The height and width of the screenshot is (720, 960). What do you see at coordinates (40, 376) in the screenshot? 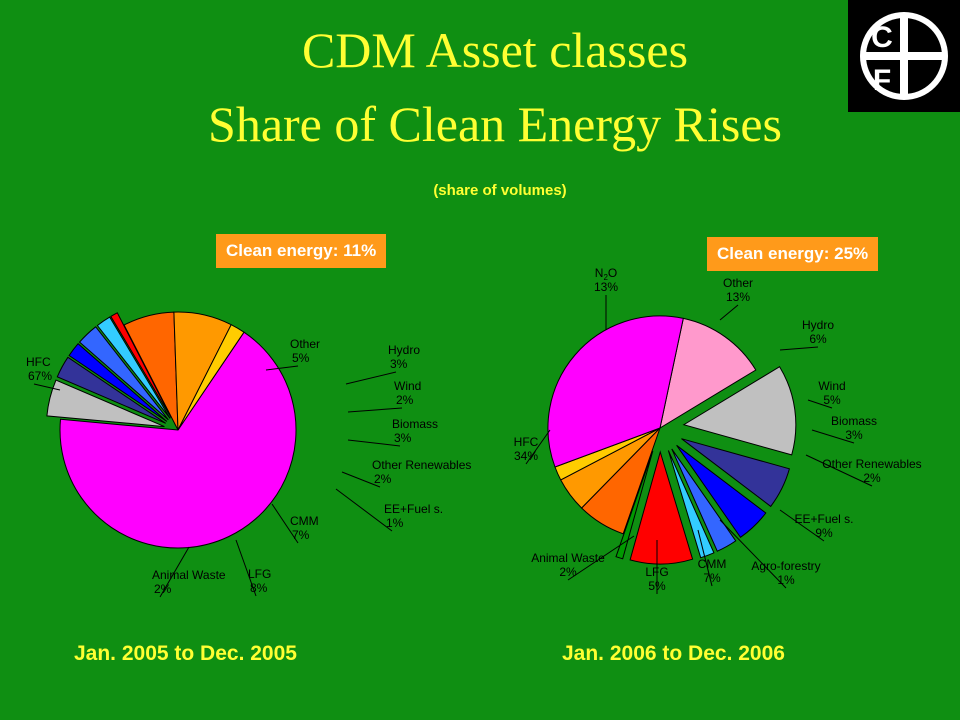
I see `slice-value-hfc: 67%` at bounding box center [40, 376].